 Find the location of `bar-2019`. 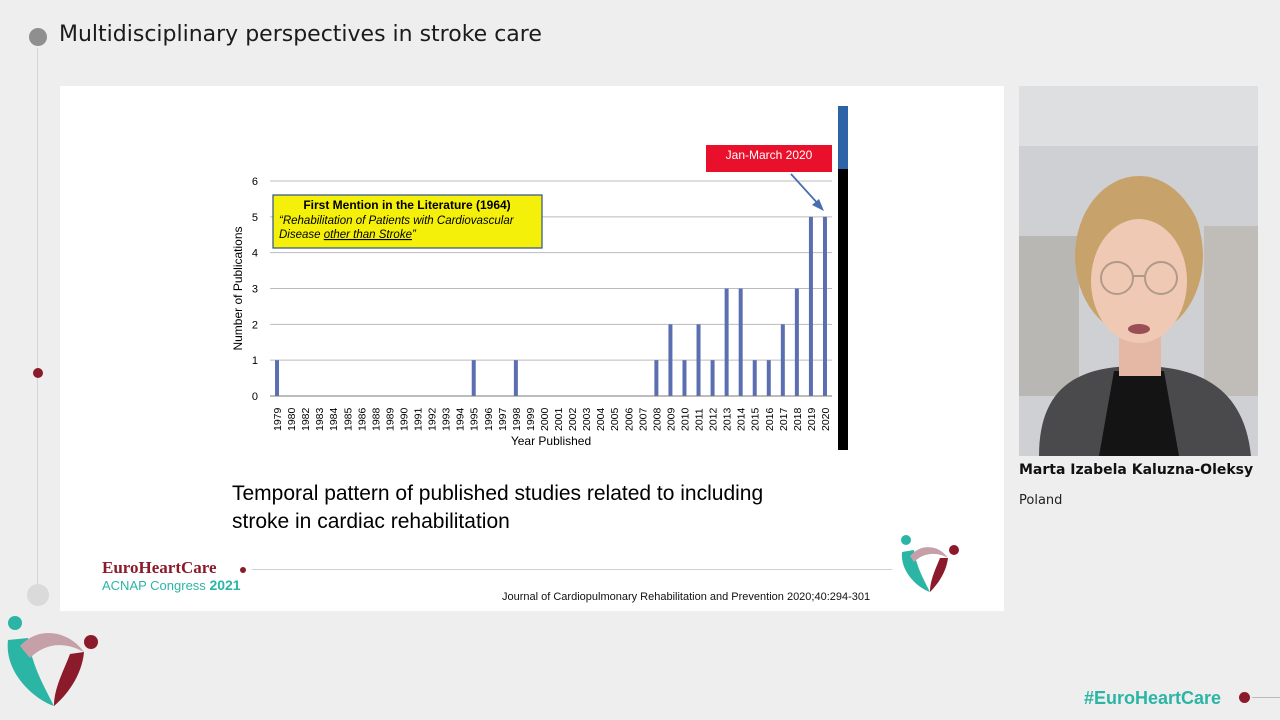

bar-2019 is located at coordinates (810, 306).